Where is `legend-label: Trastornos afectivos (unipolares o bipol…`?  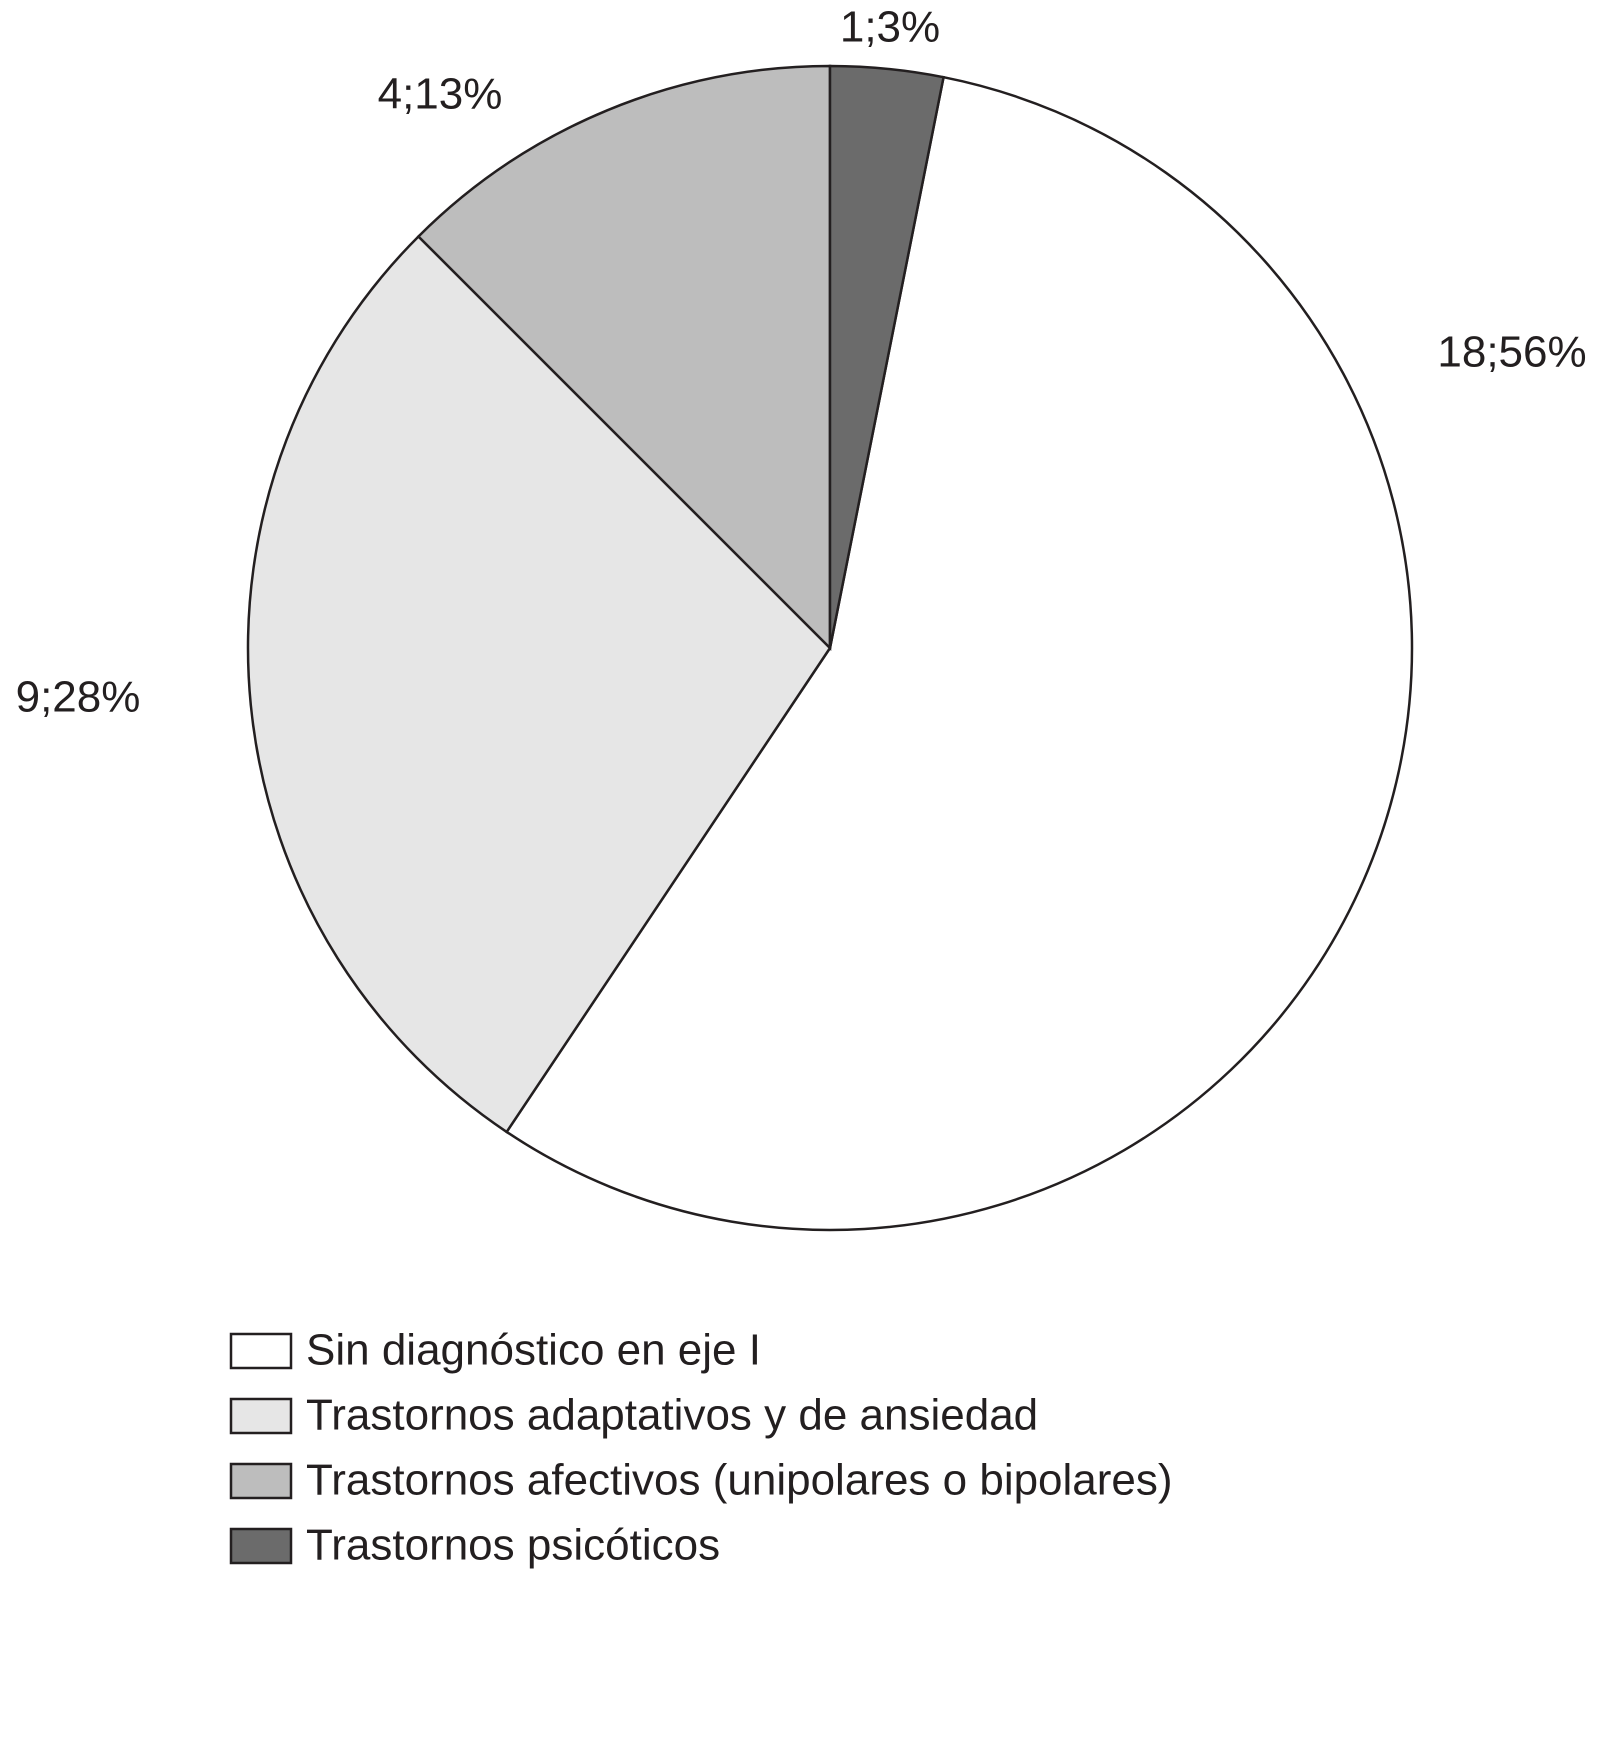
legend-label: Trastornos afectivos (unipolares o bipol… is located at coordinates (739, 1480).